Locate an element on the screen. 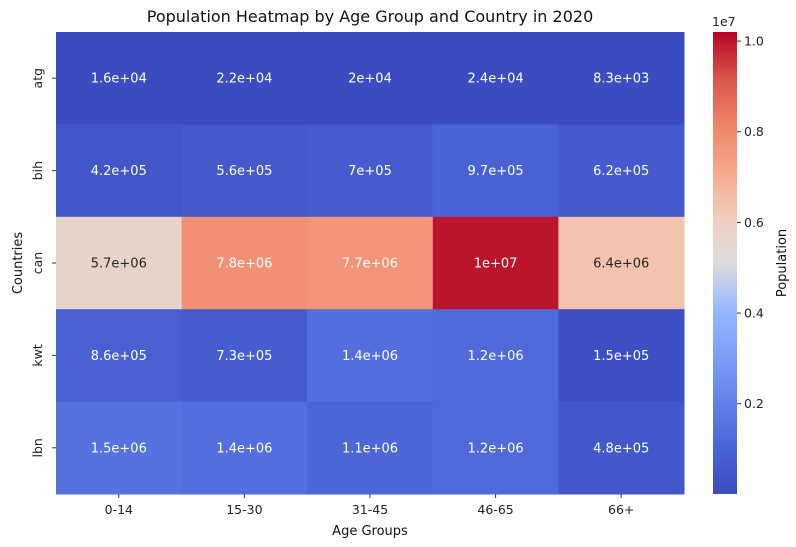 This screenshot has width=796, height=547. cell-annotation: 1.5e+05 is located at coordinates (621, 356).